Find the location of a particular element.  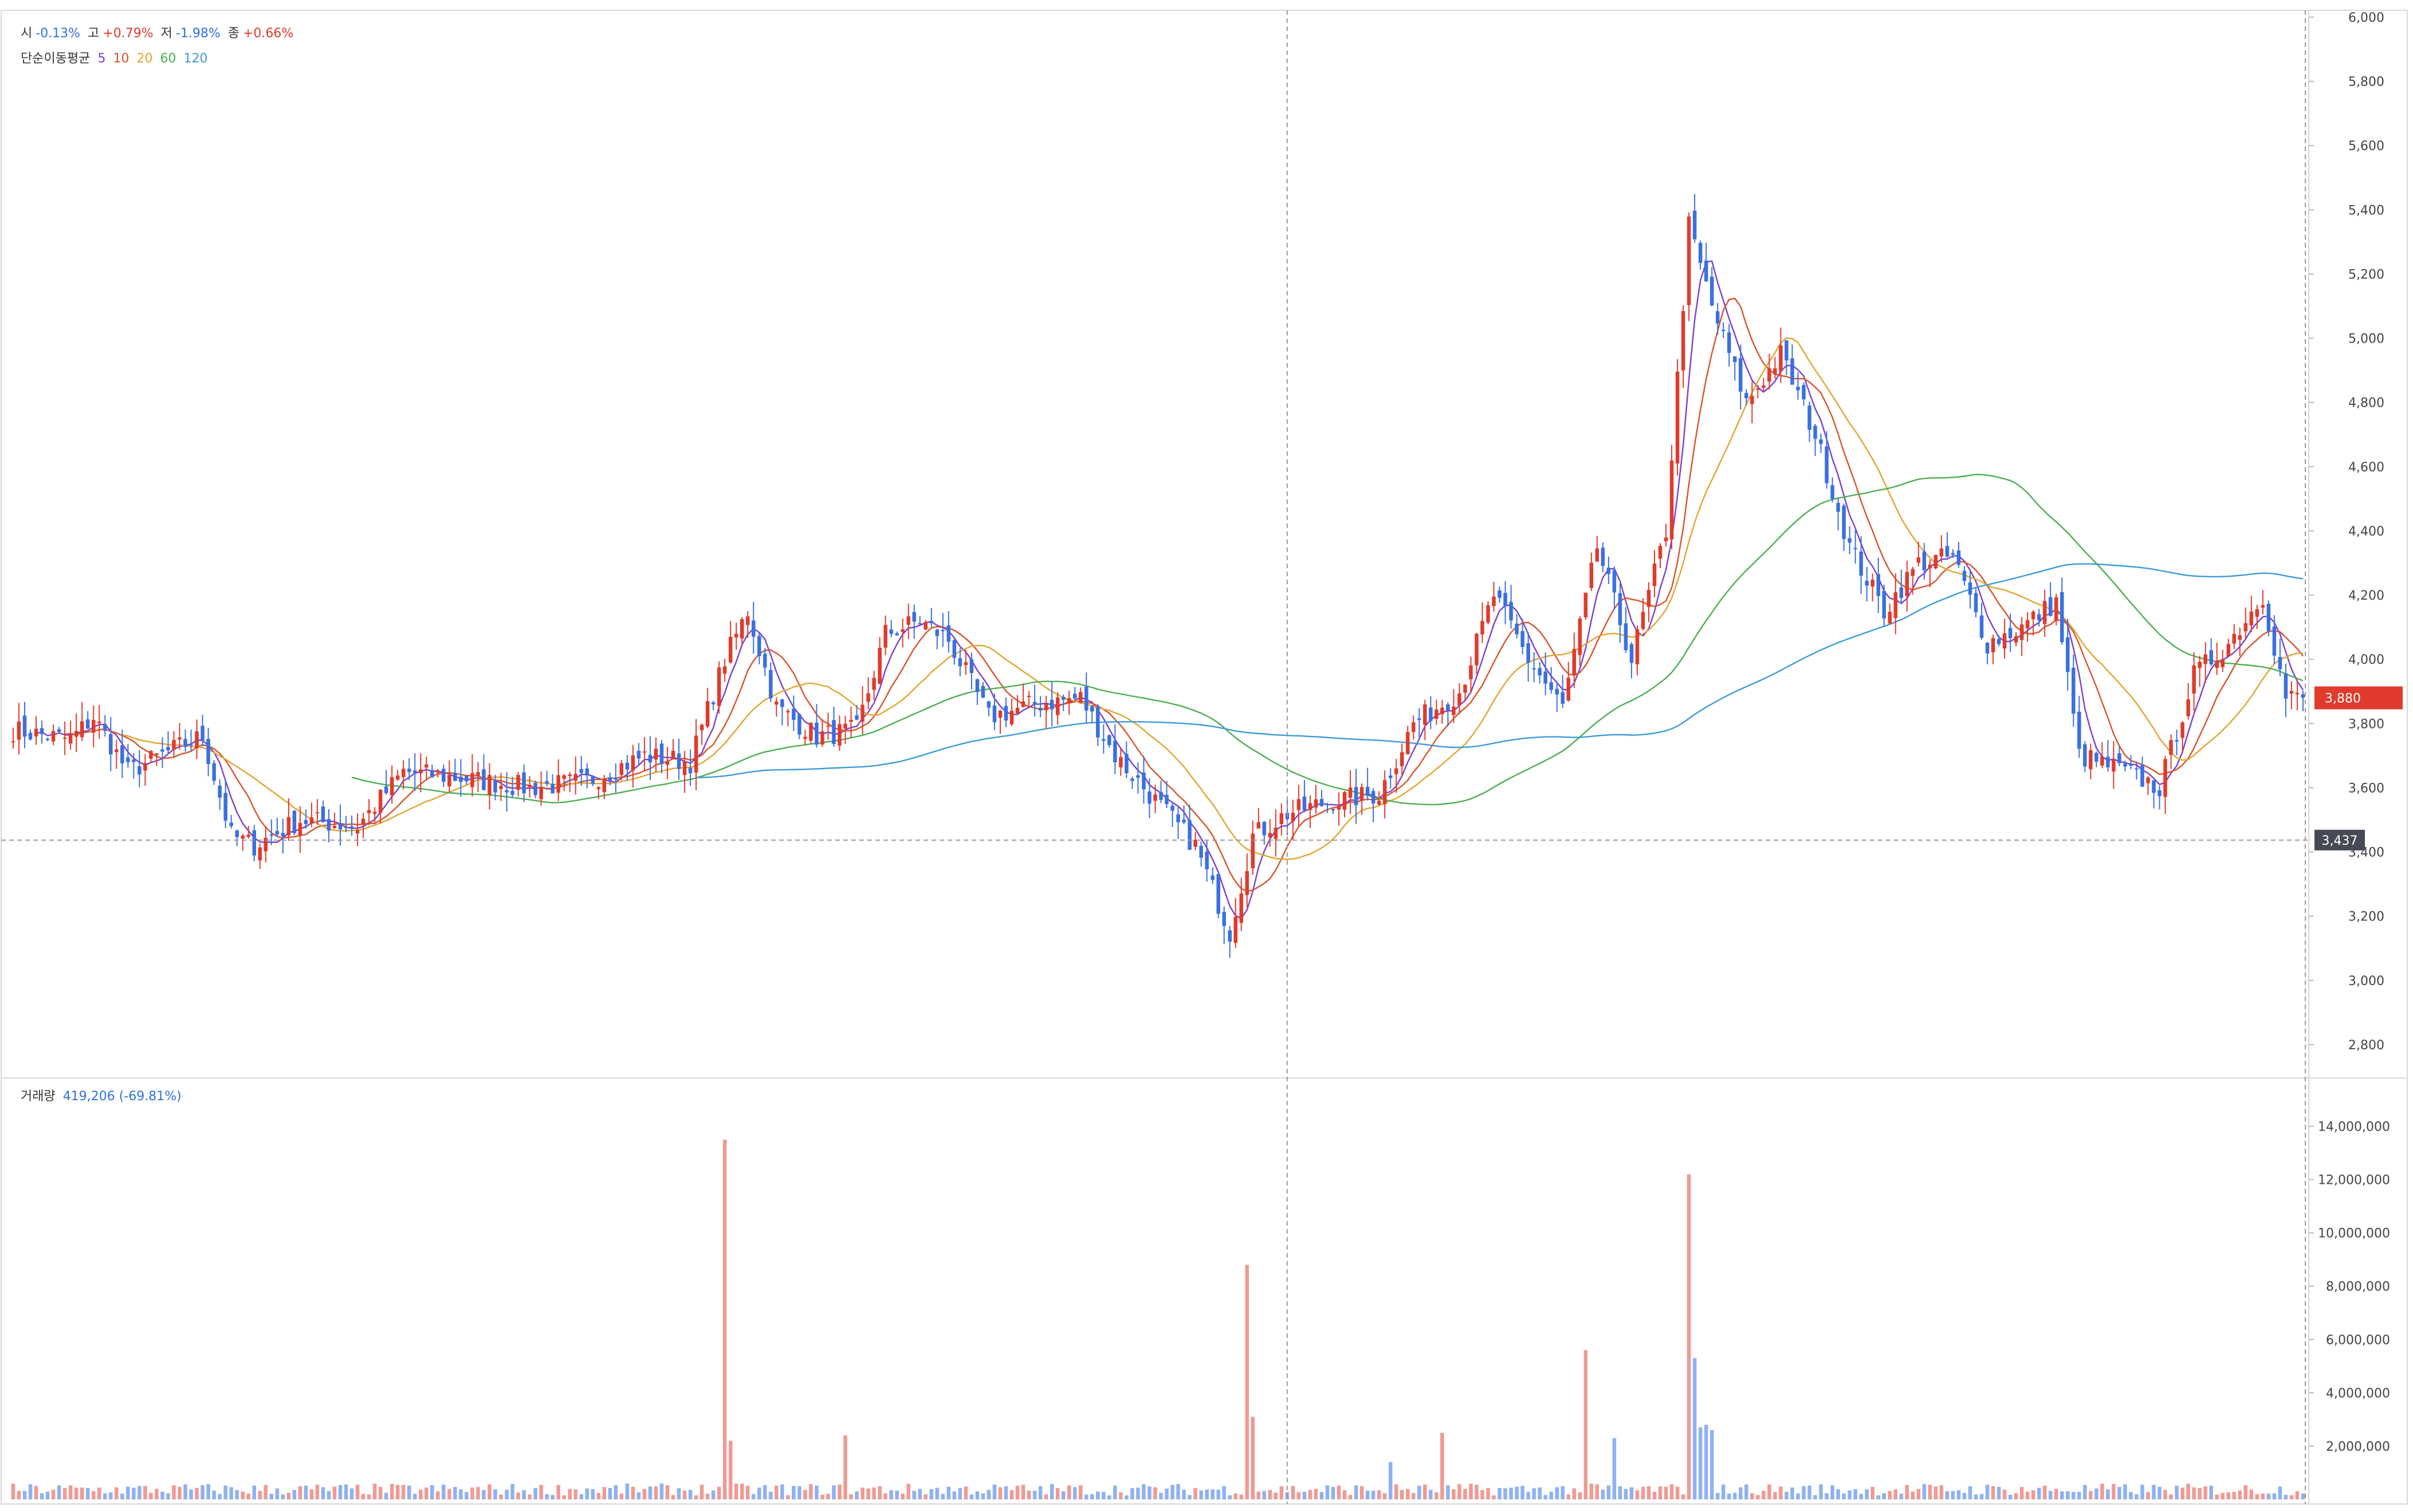

ma-120-line is located at coordinates (1500, 671).